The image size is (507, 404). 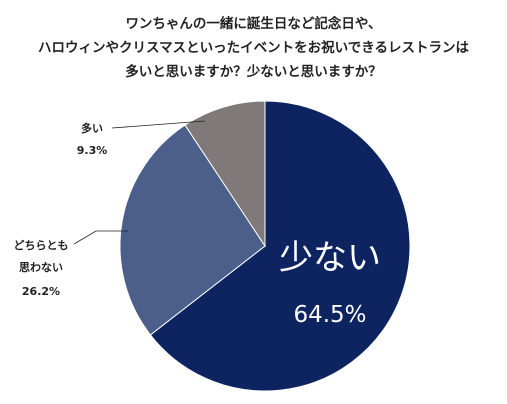 What do you see at coordinates (253, 72) in the screenshot?
I see `chart-title-line-3: 多いと思いますか？少ないと思いますか？` at bounding box center [253, 72].